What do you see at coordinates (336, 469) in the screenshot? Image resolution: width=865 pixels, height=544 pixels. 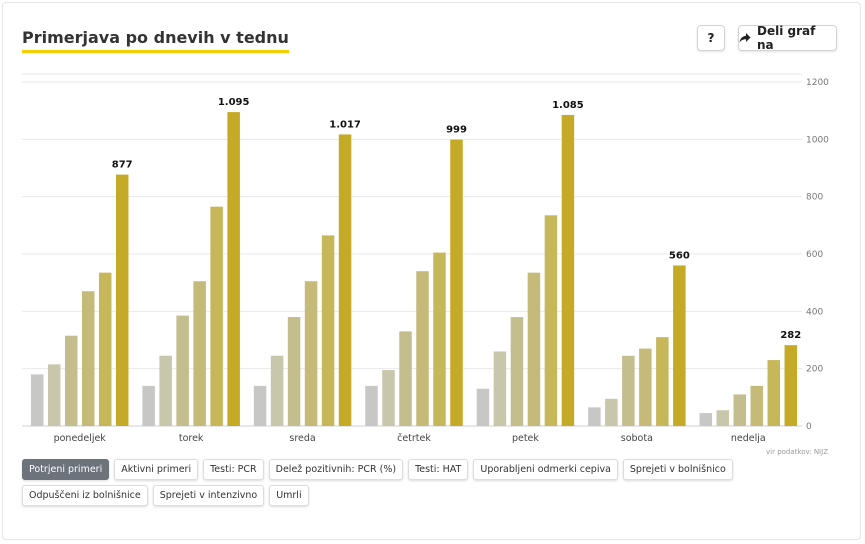 I see `tab-delež-pozitivnih-pcr: Delež pozitivnih: PCR (%)` at bounding box center [336, 469].